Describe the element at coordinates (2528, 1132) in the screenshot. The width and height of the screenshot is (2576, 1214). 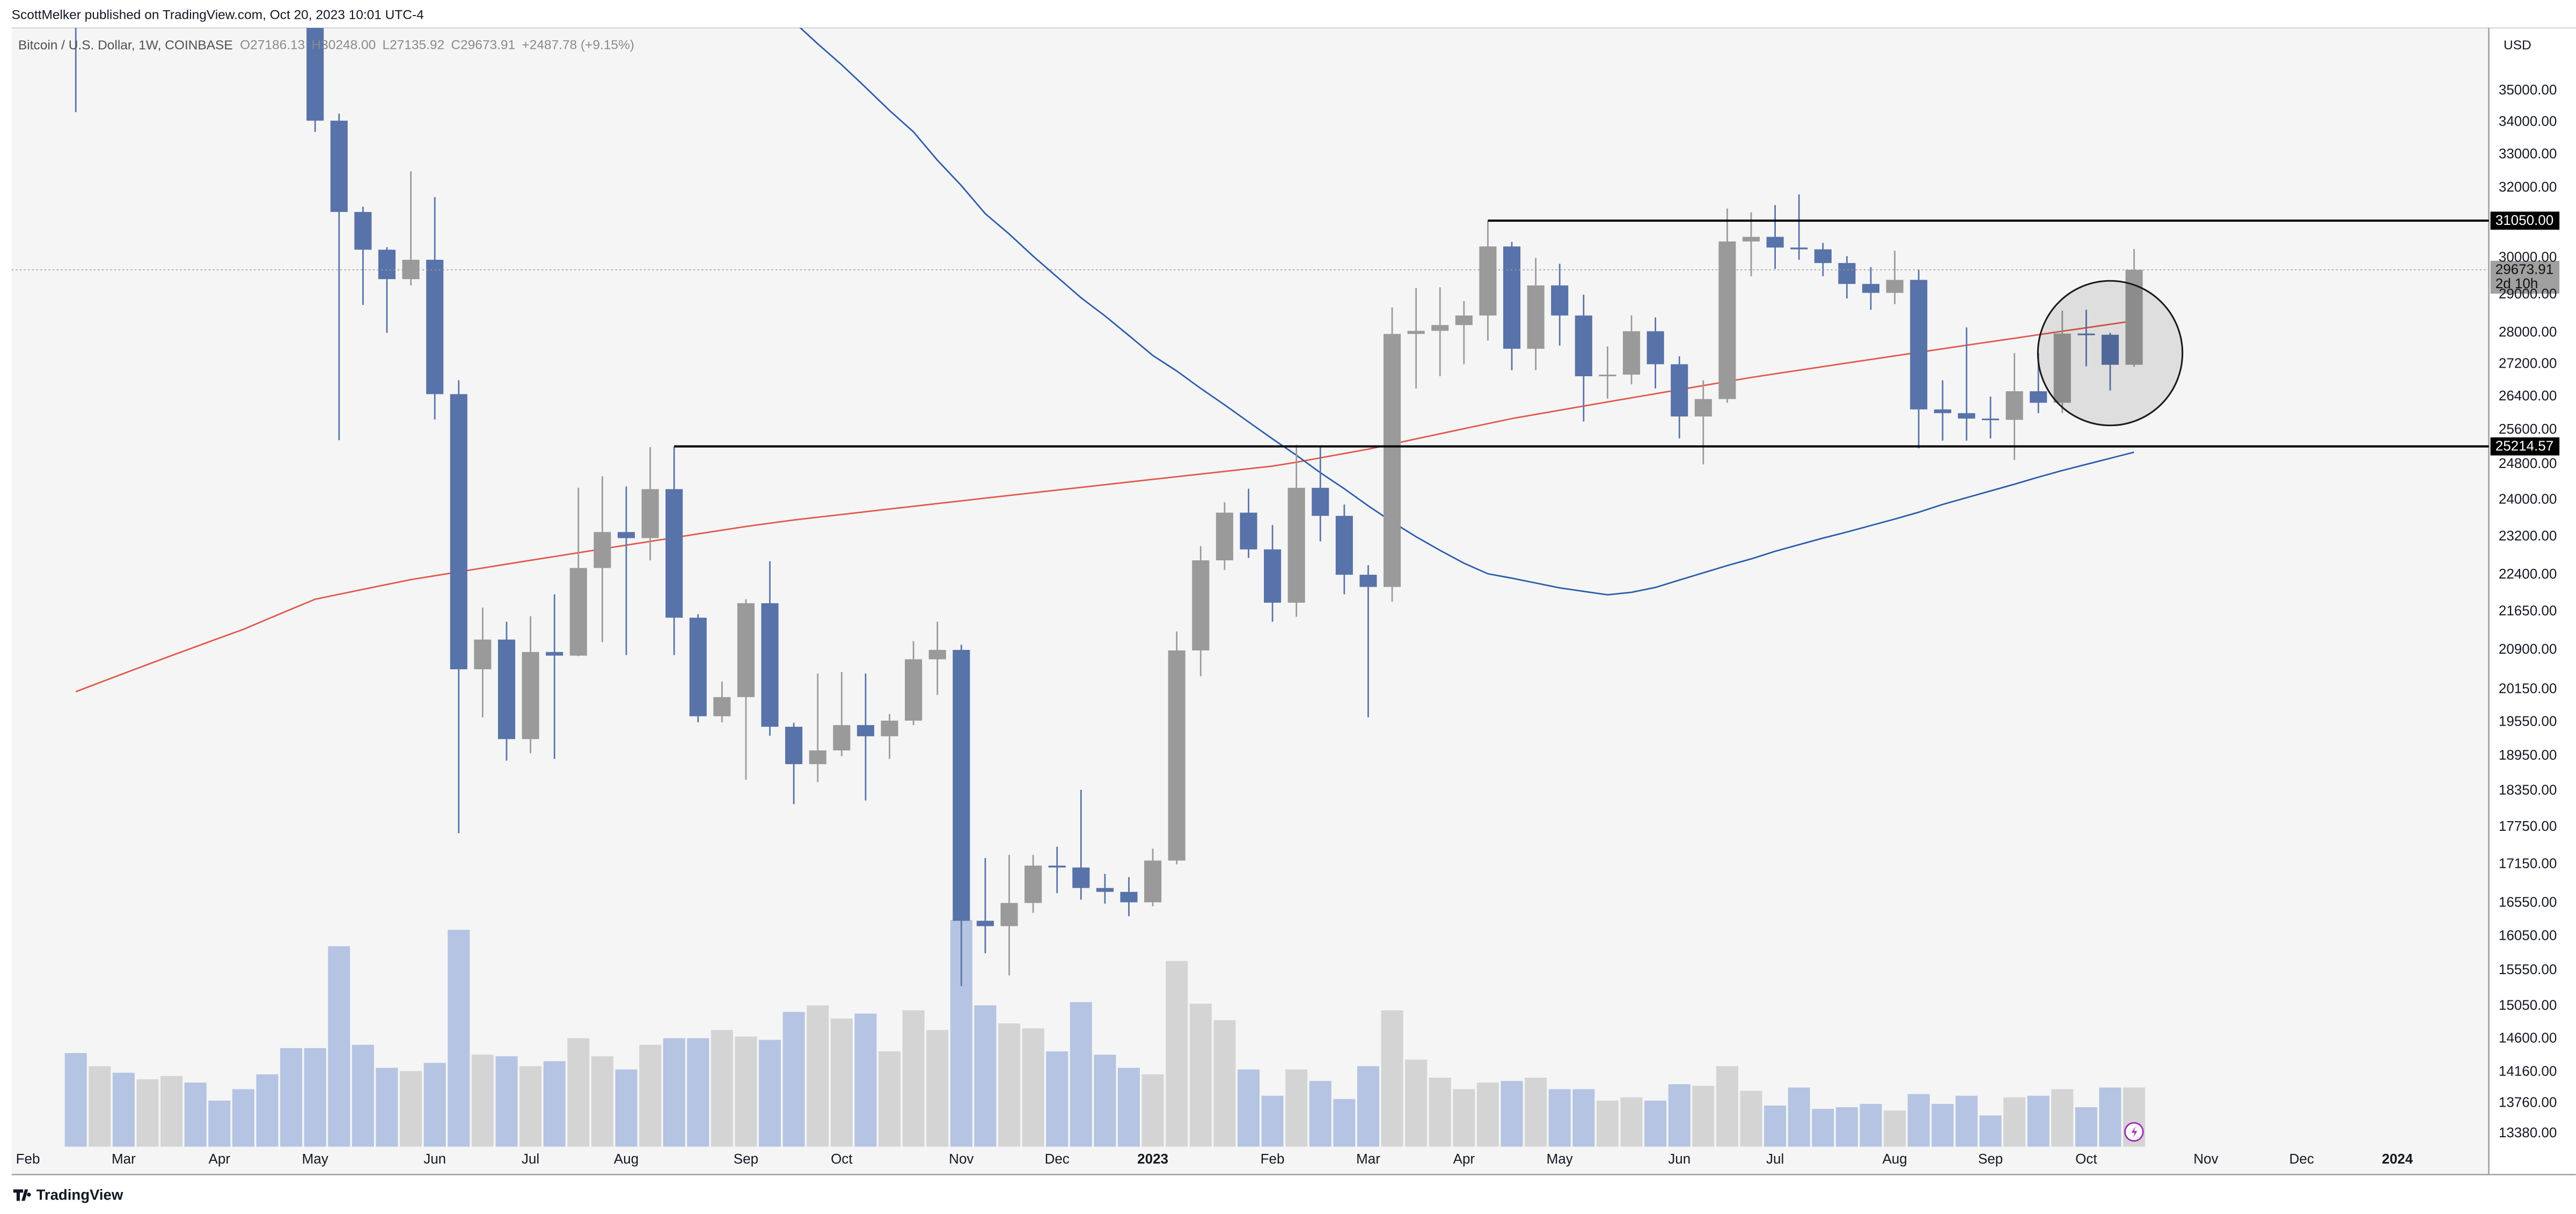
I see `y-tick-label: 13380.00` at that location.